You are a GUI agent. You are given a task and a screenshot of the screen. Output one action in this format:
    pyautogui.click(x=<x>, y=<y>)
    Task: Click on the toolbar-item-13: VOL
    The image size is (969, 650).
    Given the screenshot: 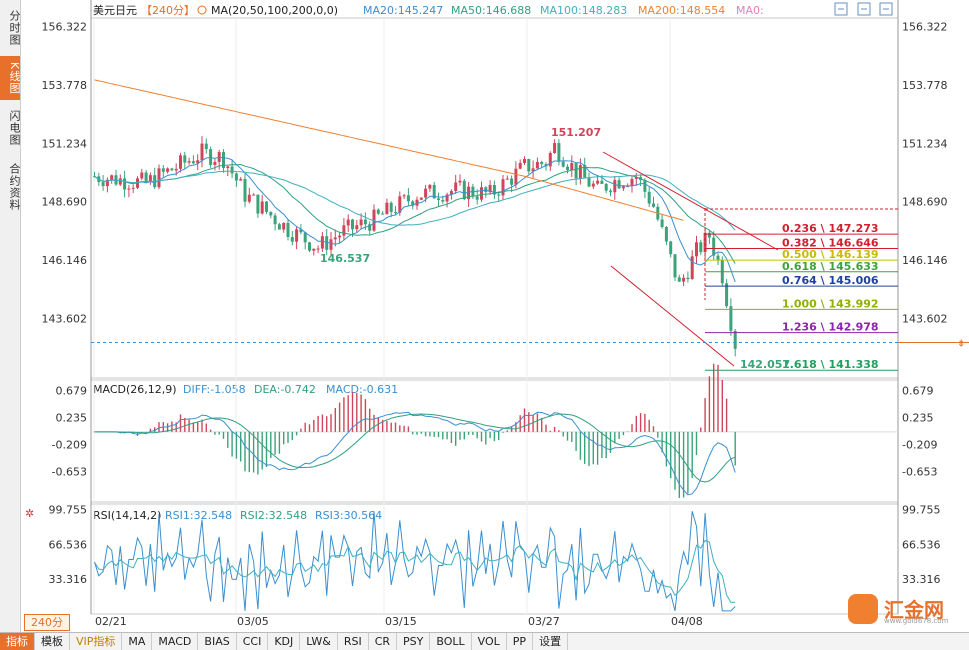 What is the action you would take?
    pyautogui.click(x=489, y=641)
    